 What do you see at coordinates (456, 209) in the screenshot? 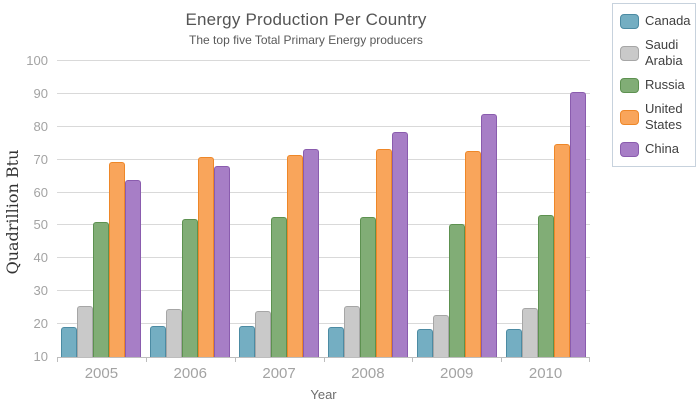
I see `bar-group-2009` at bounding box center [456, 209].